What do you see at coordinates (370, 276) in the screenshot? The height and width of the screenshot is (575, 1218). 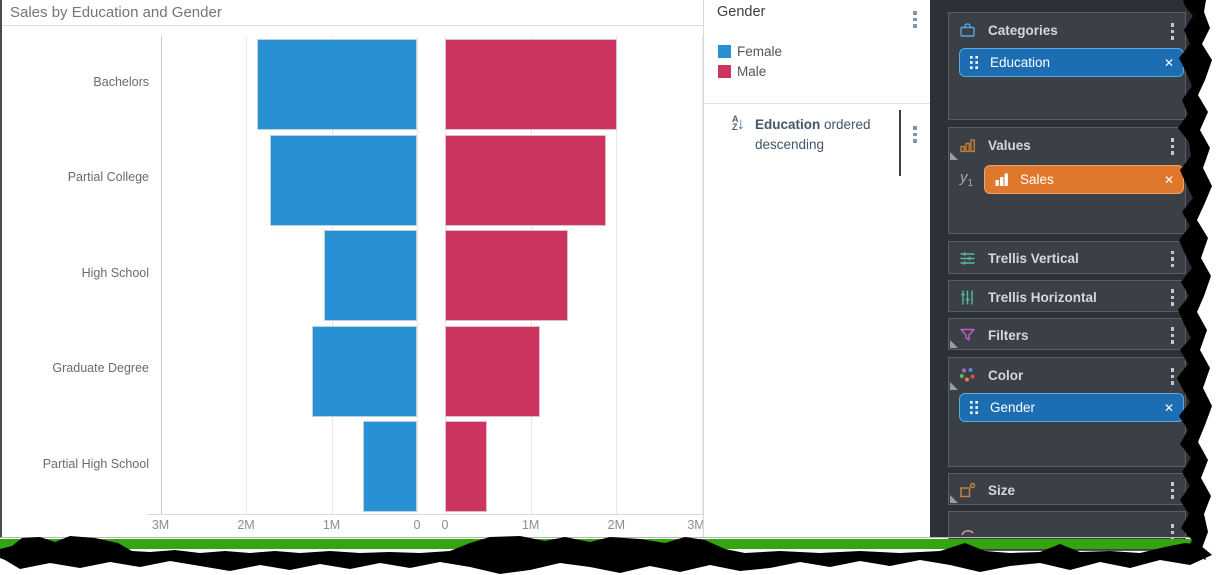 I see `bar-female-high-school` at bounding box center [370, 276].